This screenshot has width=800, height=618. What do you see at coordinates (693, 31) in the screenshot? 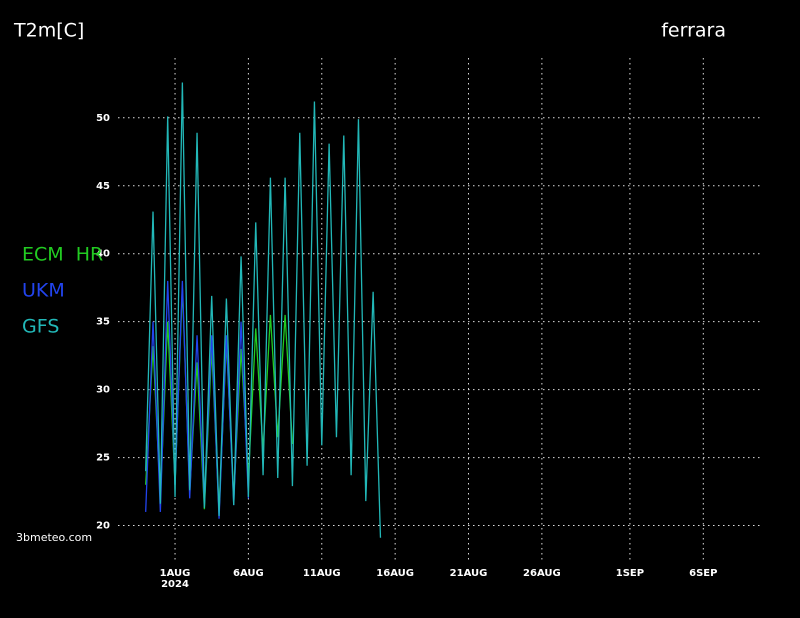
I see `location: ferrara` at bounding box center [693, 31].